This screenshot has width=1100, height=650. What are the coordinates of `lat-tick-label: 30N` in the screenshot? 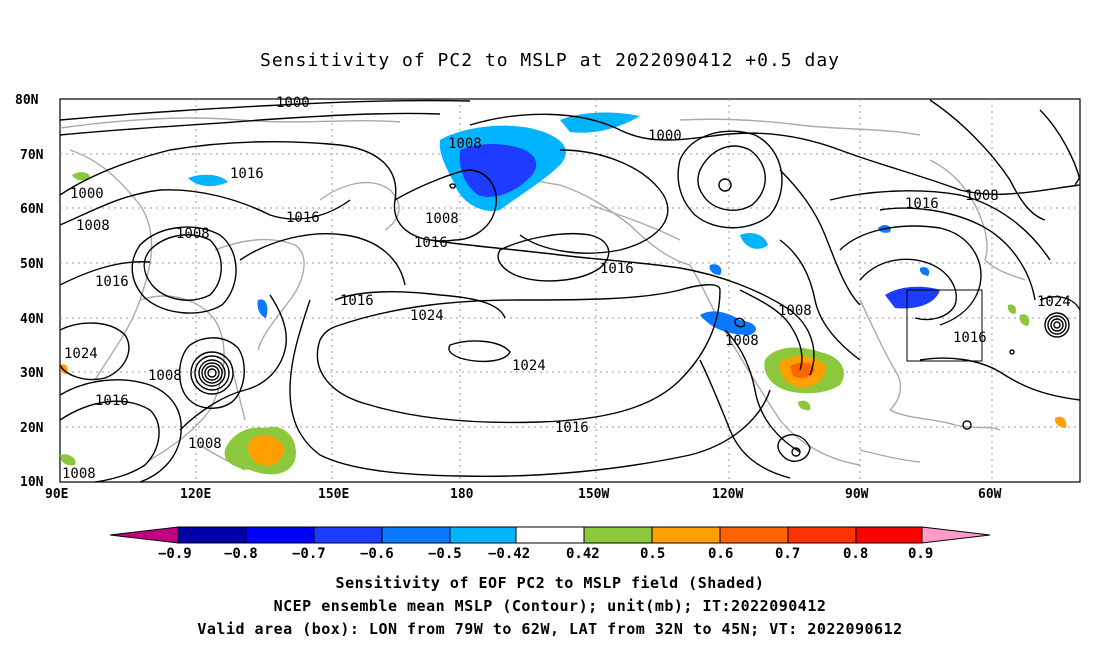 It's located at (32, 373).